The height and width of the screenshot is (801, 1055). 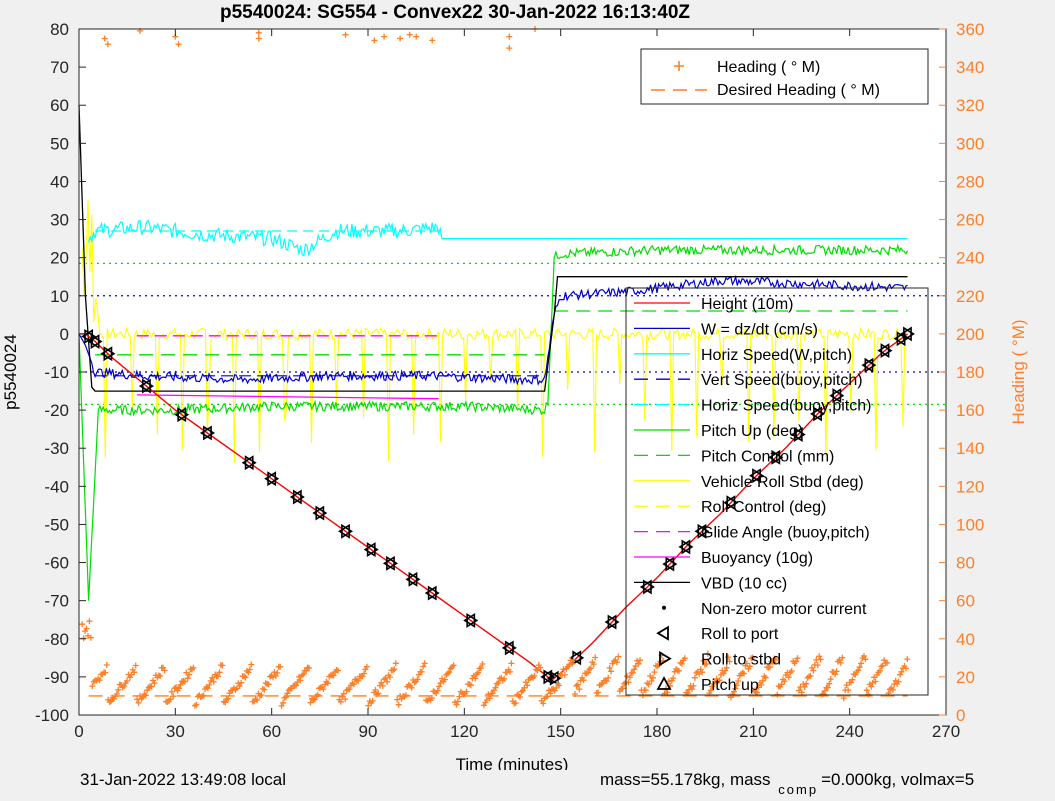 I want to click on x-tick-label: 120, so click(x=464, y=731).